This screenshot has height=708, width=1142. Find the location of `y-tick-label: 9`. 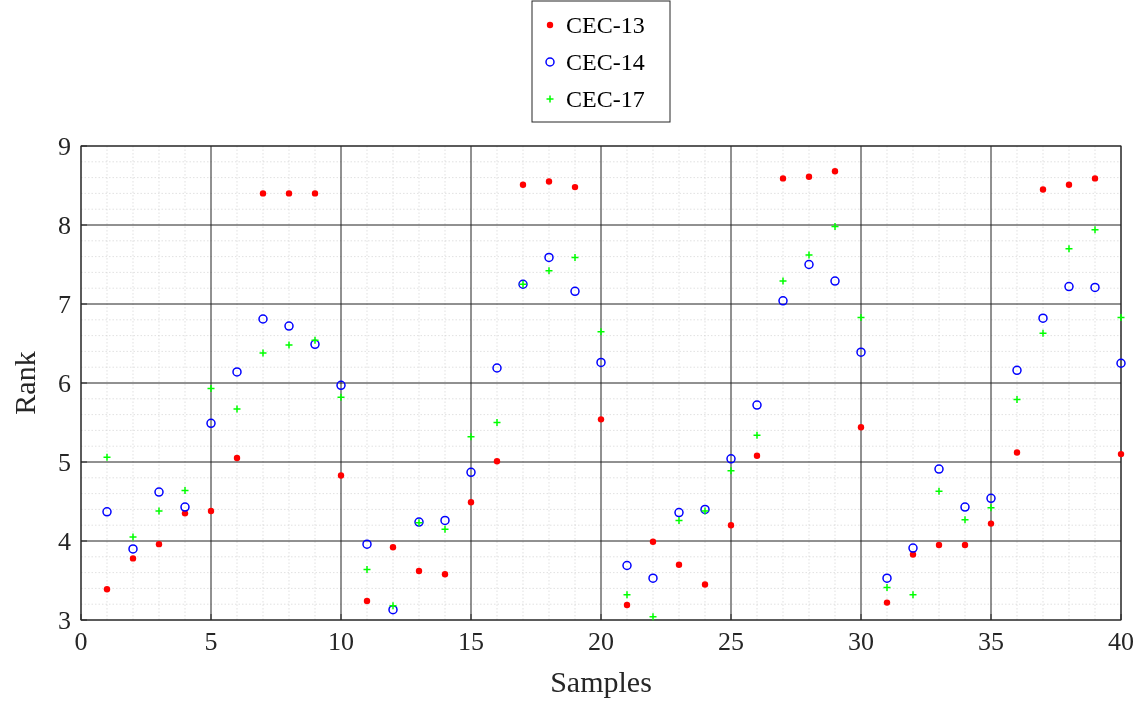

y-tick-label: 9 is located at coordinates (64, 147).